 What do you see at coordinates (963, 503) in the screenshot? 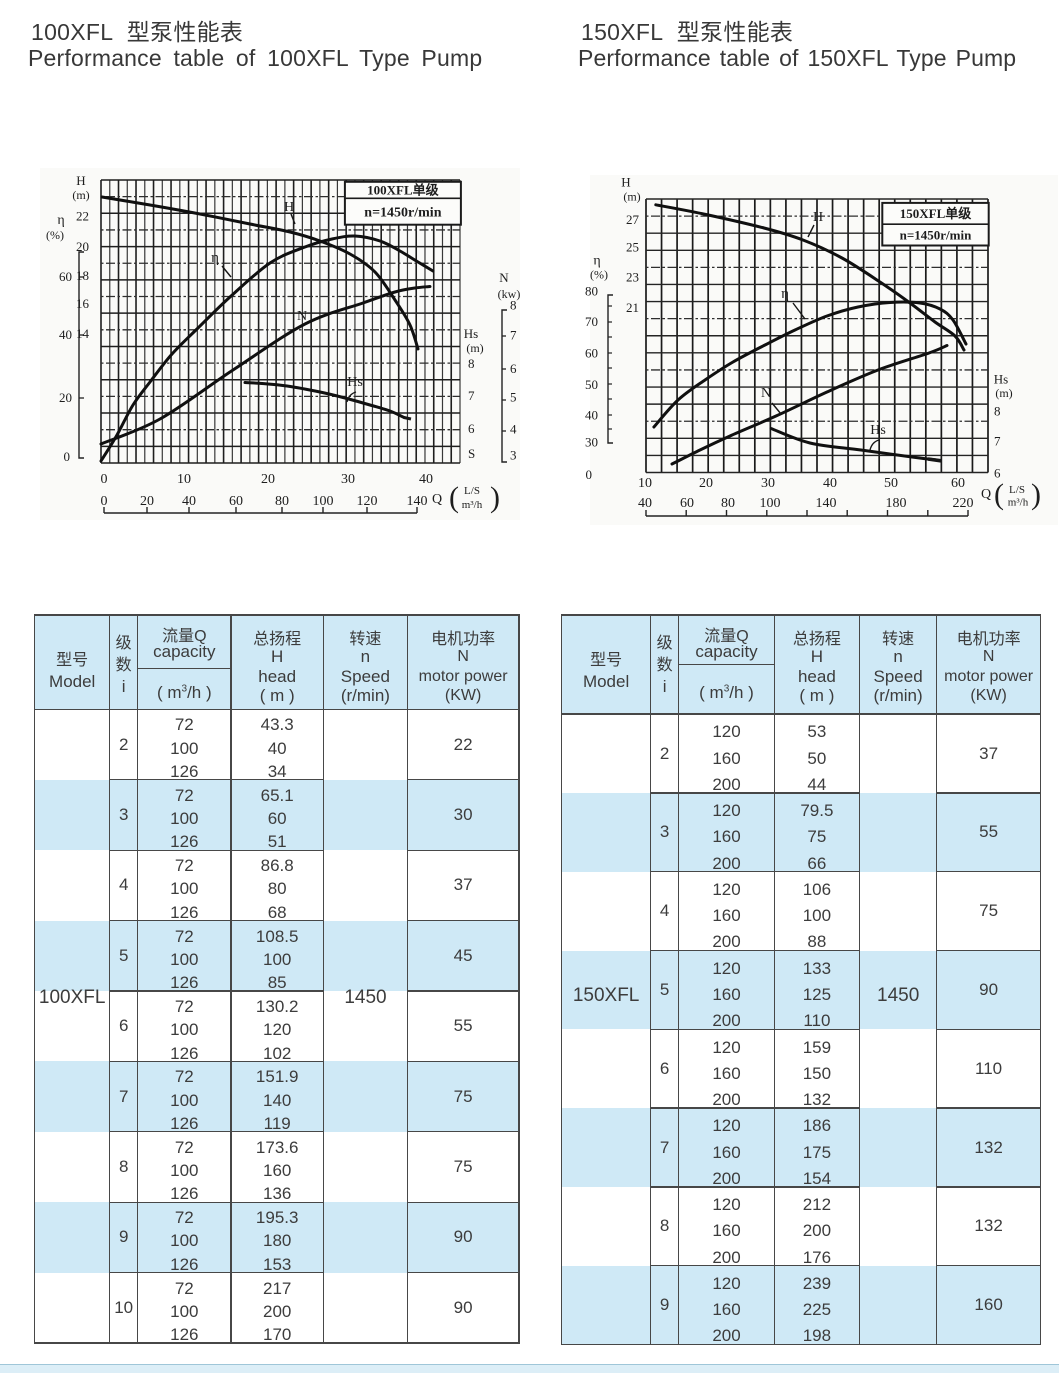
I see `svg-text: 220` at bounding box center [963, 503].